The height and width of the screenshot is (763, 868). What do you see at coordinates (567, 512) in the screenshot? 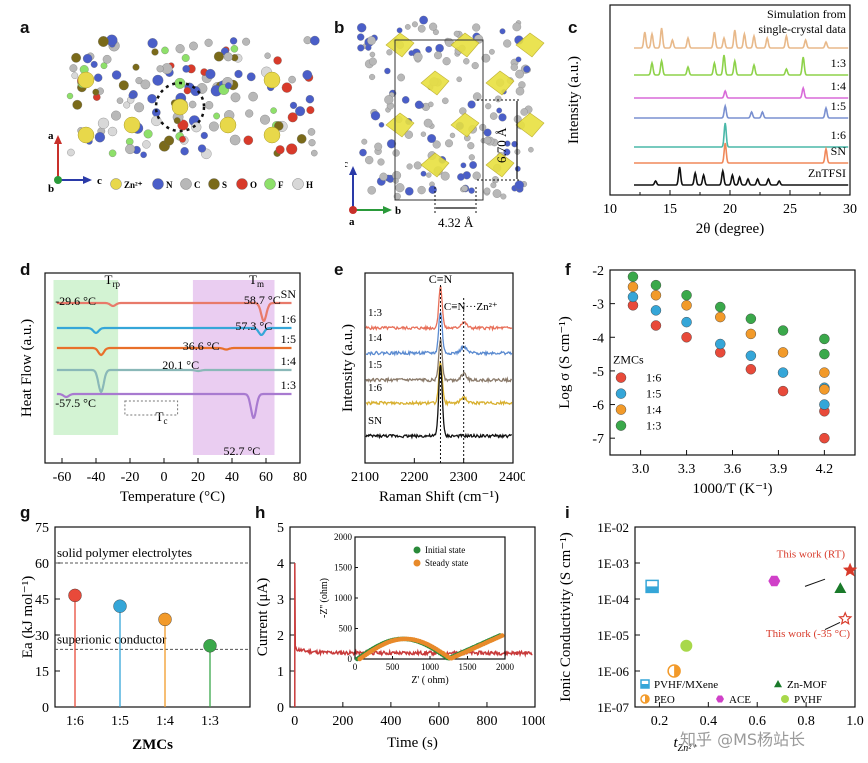
I see `panel-label-i: i` at bounding box center [567, 512].